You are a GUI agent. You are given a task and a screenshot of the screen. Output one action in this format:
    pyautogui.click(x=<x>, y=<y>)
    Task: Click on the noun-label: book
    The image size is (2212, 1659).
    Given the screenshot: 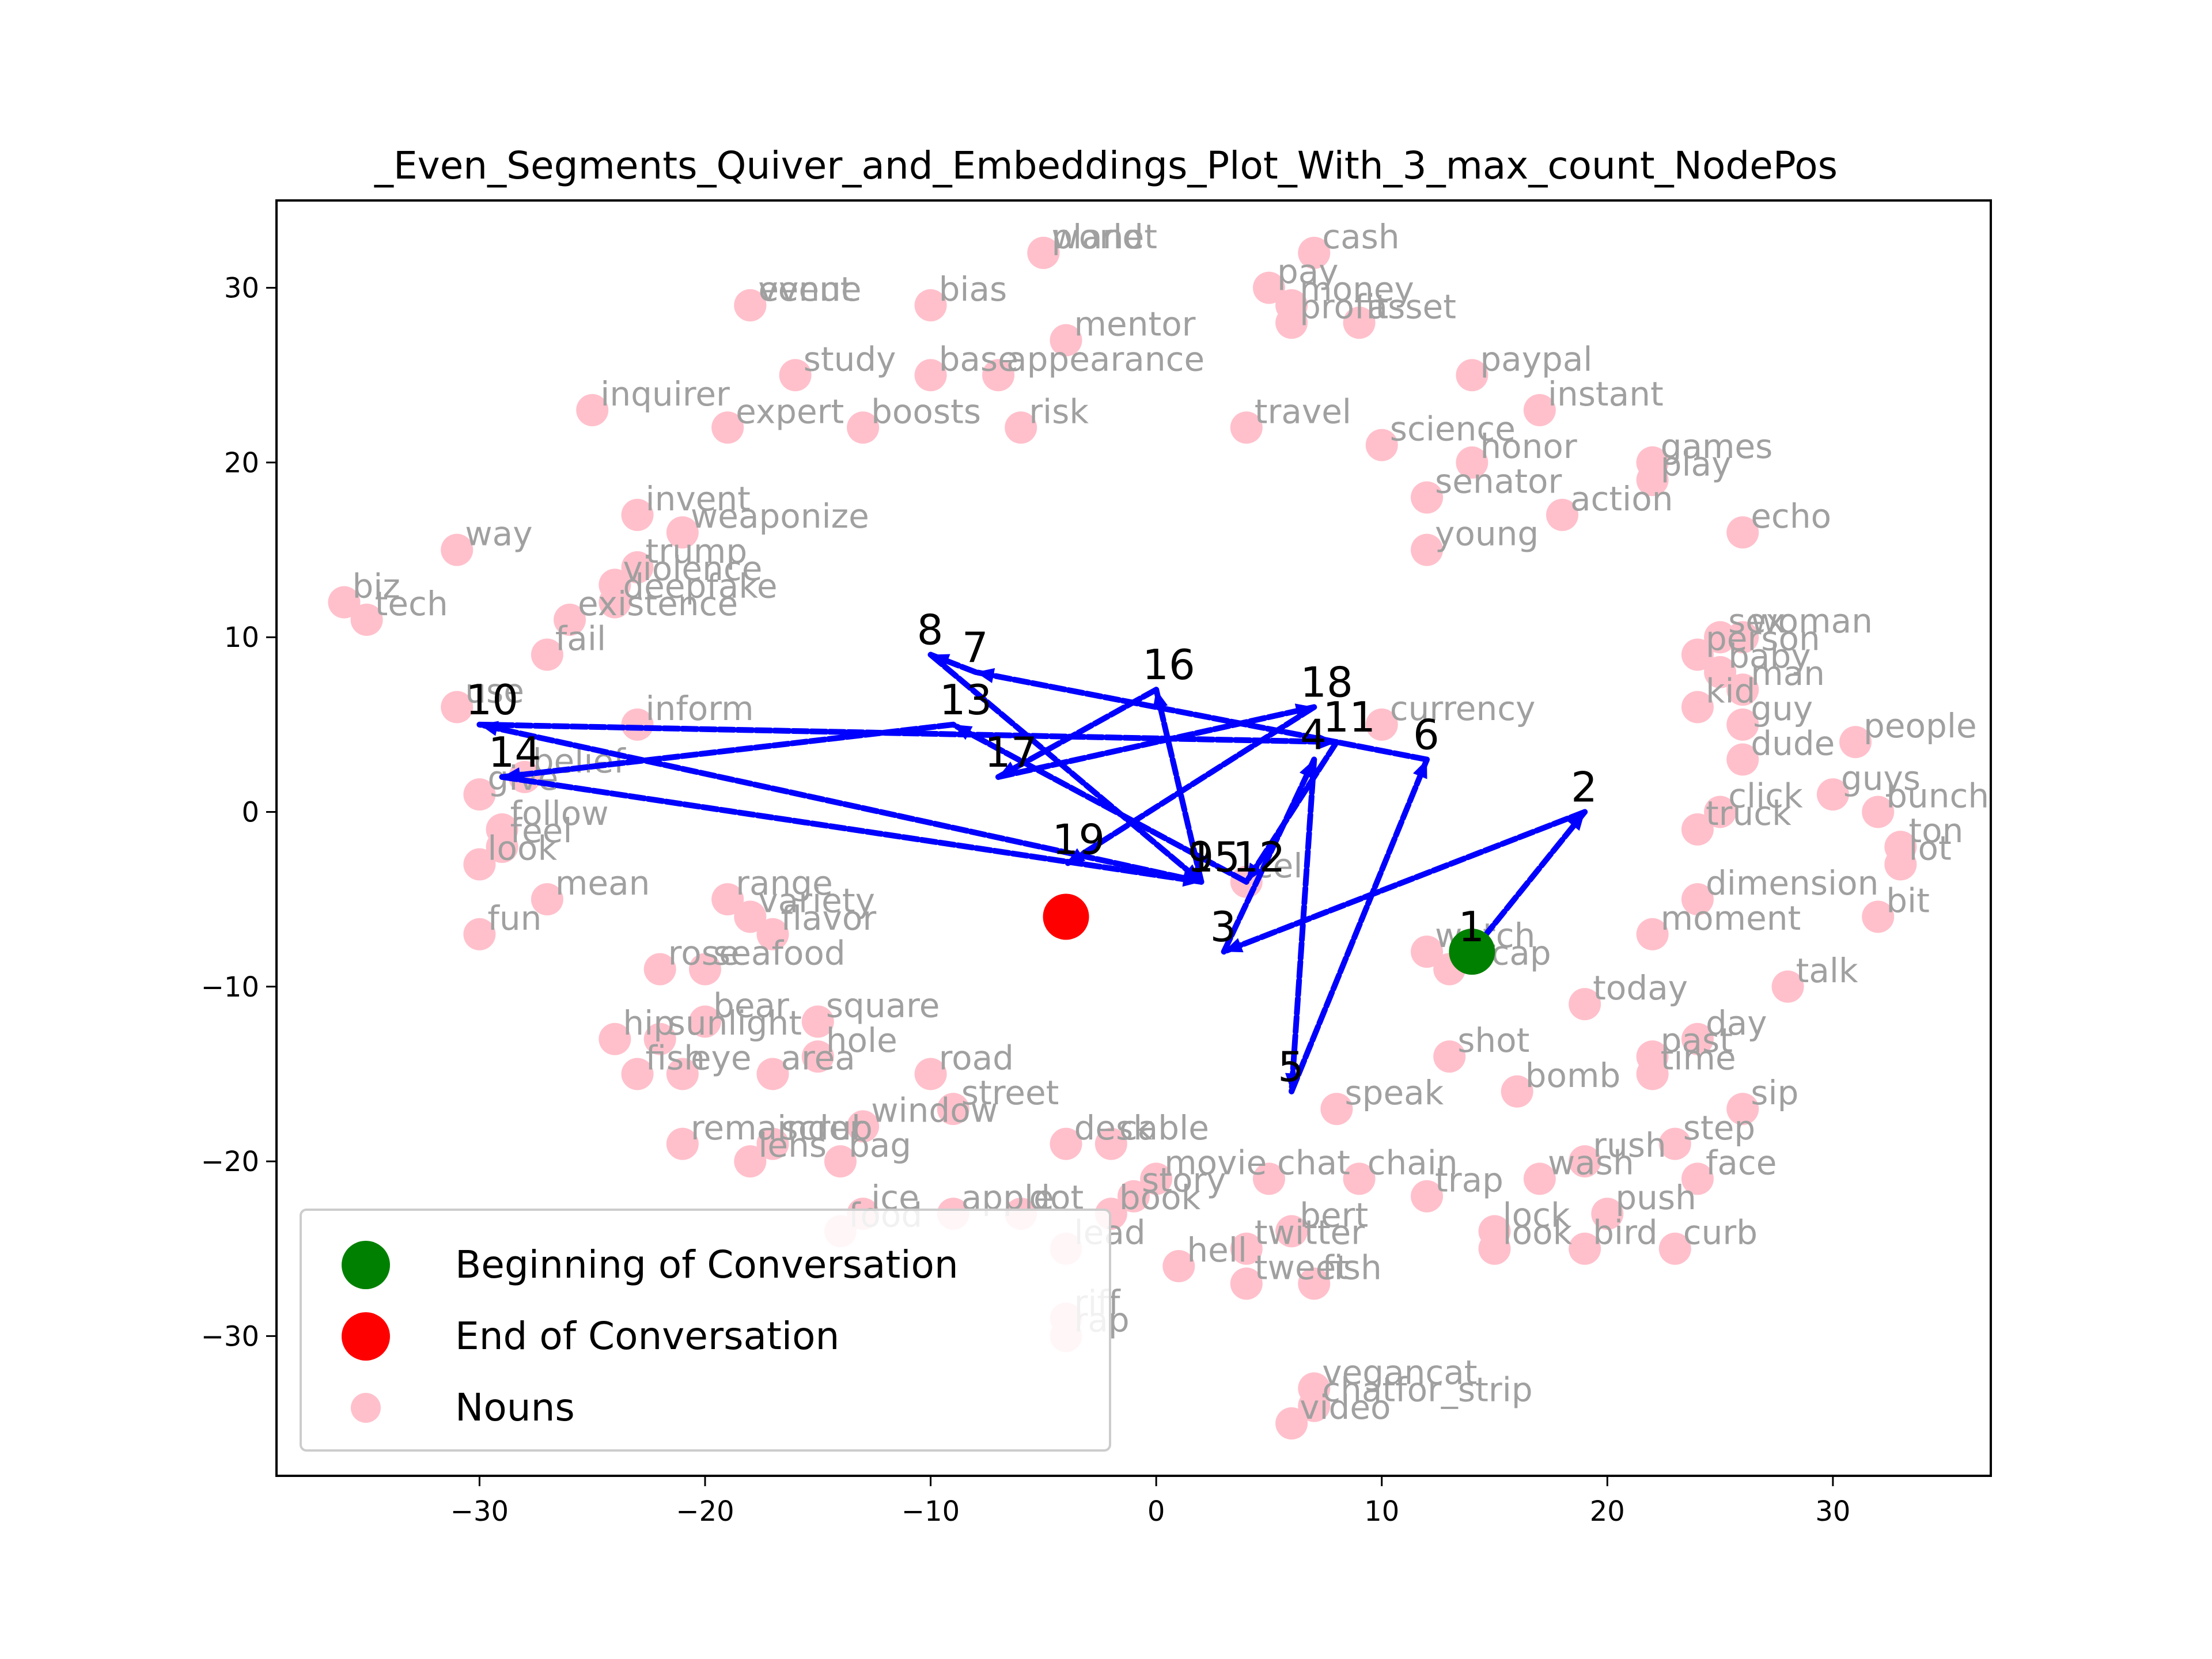 What is the action you would take?
    pyautogui.click(x=1160, y=1197)
    